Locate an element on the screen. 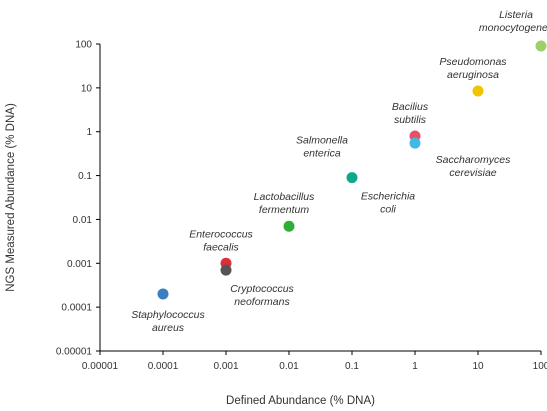 The image size is (547, 411). point-label: Staphylococcus aureus is located at coordinates (168, 321).